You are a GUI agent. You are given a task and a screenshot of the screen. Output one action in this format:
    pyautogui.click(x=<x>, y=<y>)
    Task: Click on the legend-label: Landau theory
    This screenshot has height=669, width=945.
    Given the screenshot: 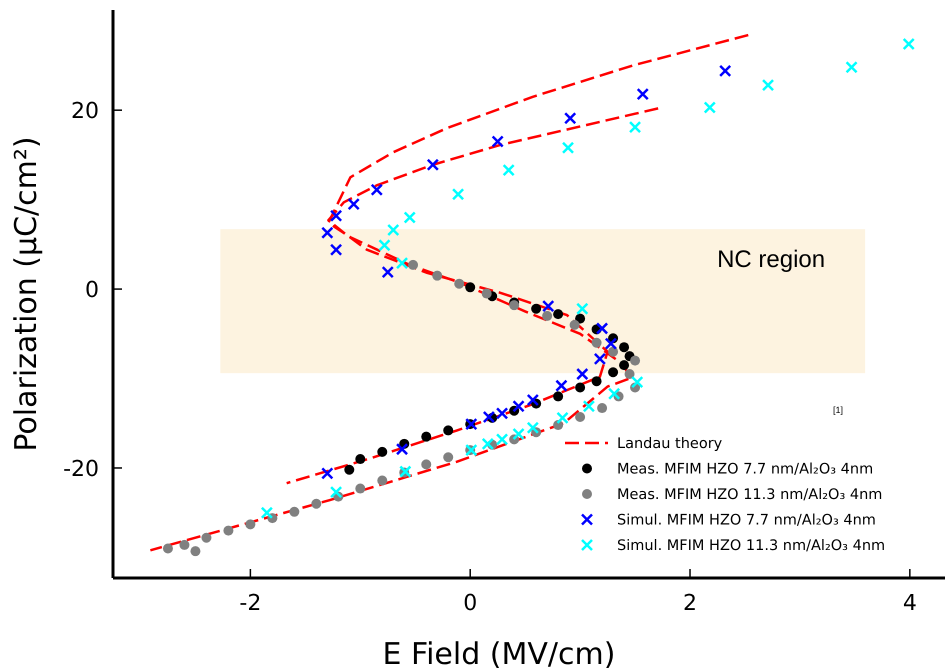 What is the action you would take?
    pyautogui.click(x=670, y=444)
    